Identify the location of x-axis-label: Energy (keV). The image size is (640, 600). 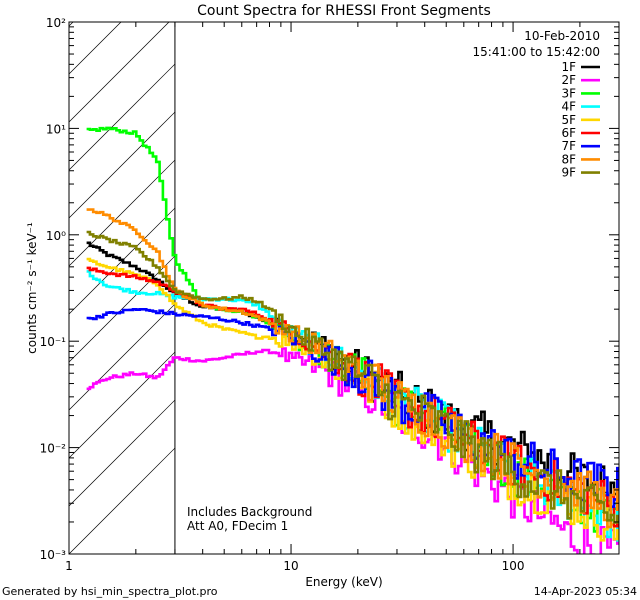
(343, 582).